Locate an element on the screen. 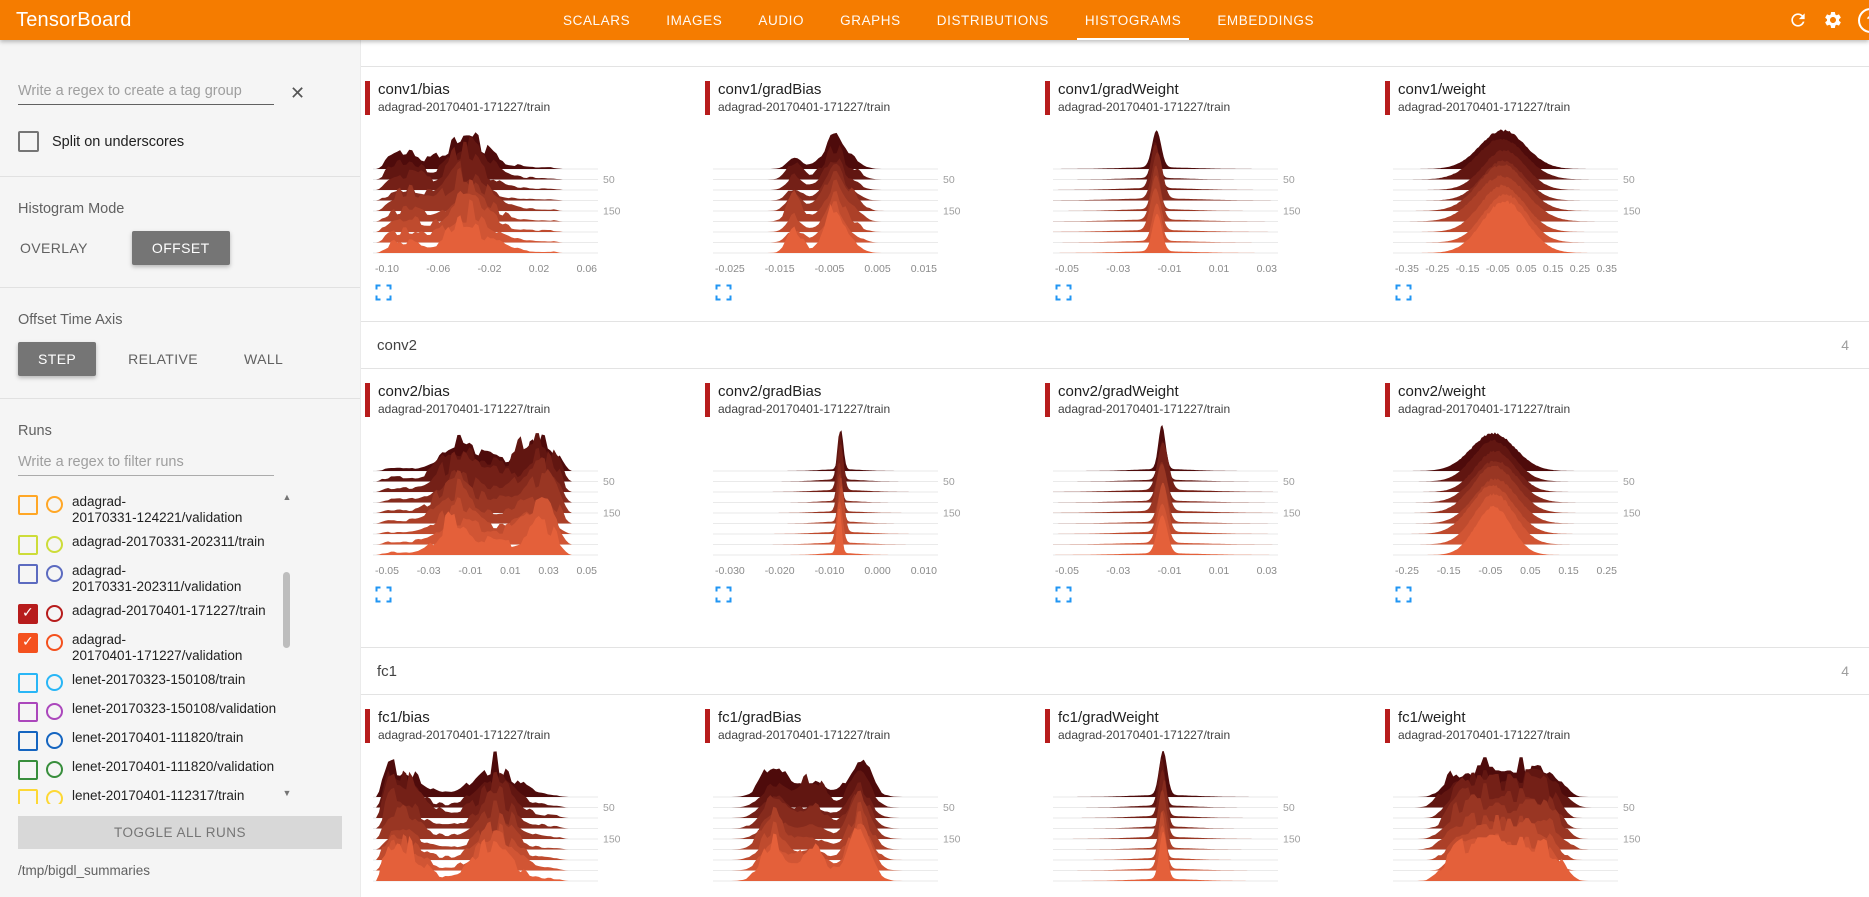 The height and width of the screenshot is (897, 1869). run-item: adagrad- 20170331-124221/validation is located at coordinates (189, 510).